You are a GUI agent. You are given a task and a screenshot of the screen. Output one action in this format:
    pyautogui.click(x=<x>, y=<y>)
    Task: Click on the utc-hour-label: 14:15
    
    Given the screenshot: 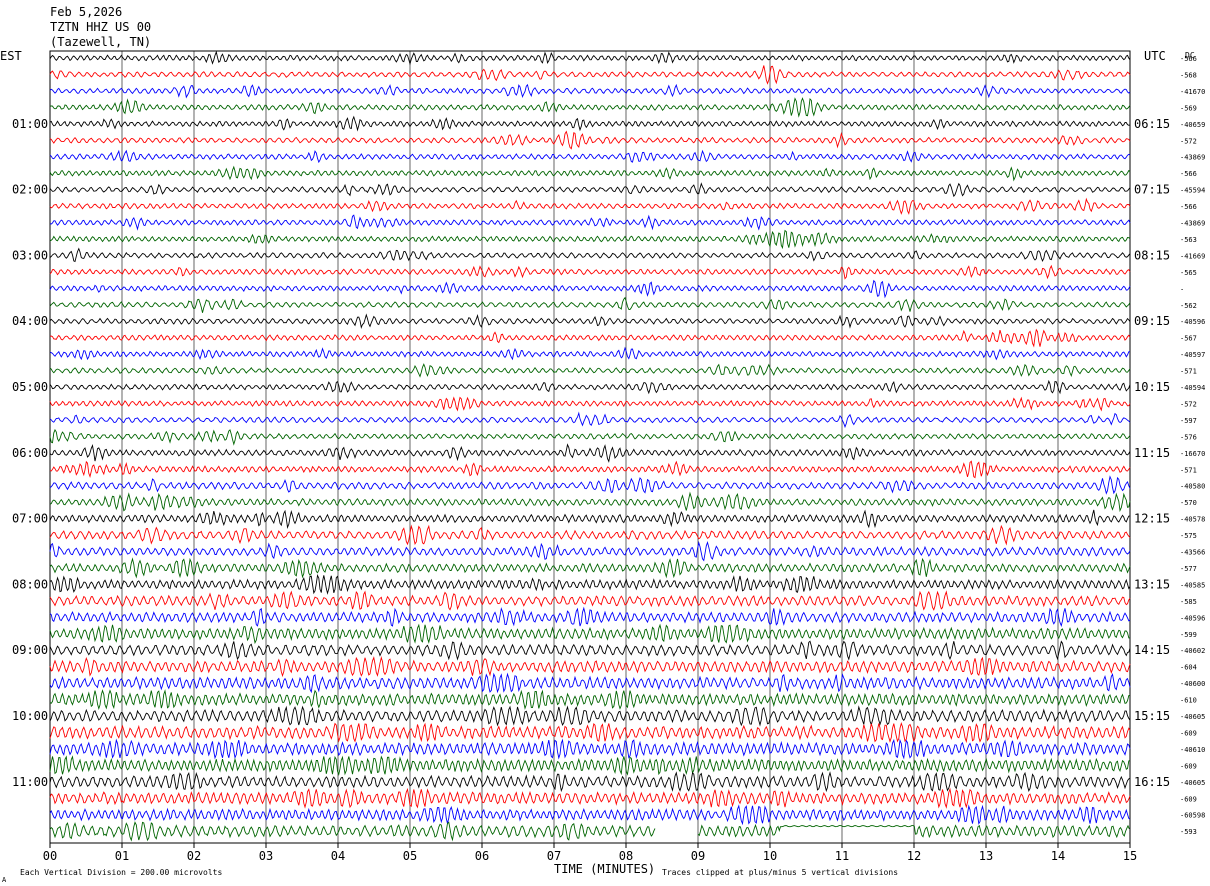 What is the action you would take?
    pyautogui.click(x=1152, y=650)
    